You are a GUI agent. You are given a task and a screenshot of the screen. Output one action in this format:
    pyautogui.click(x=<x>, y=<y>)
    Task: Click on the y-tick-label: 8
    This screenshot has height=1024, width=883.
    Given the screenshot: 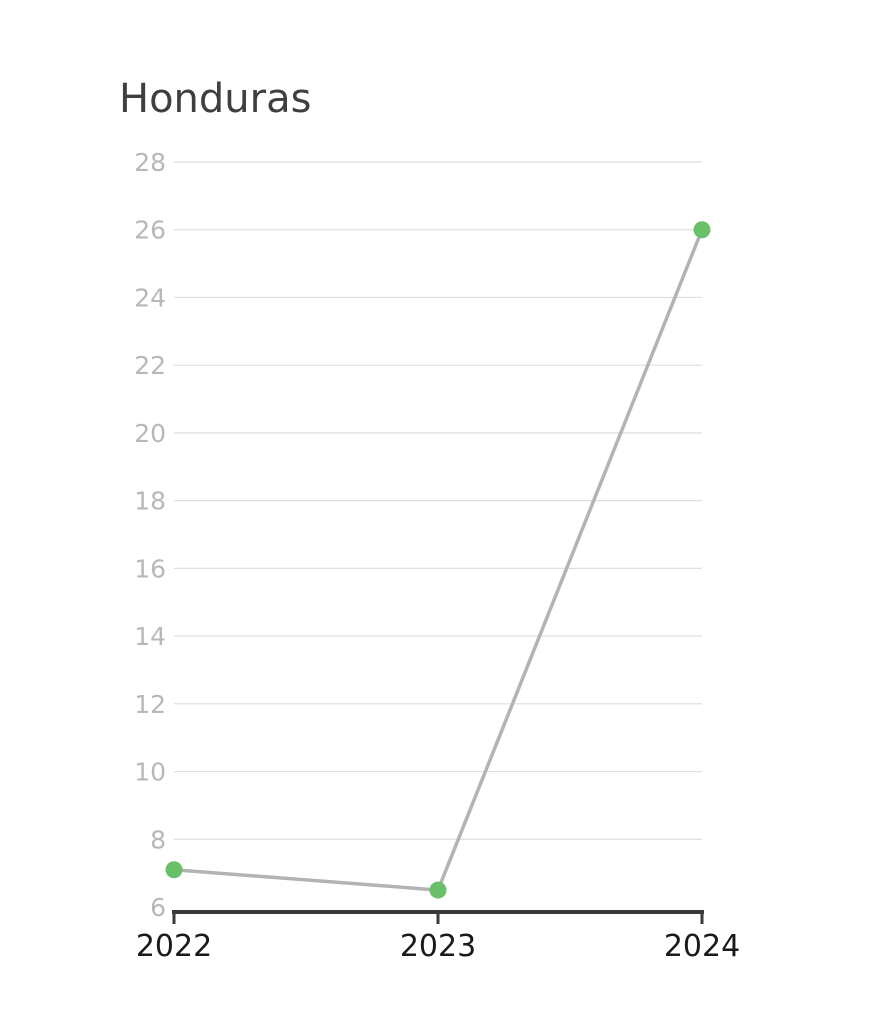 What is the action you would take?
    pyautogui.click(x=158, y=839)
    